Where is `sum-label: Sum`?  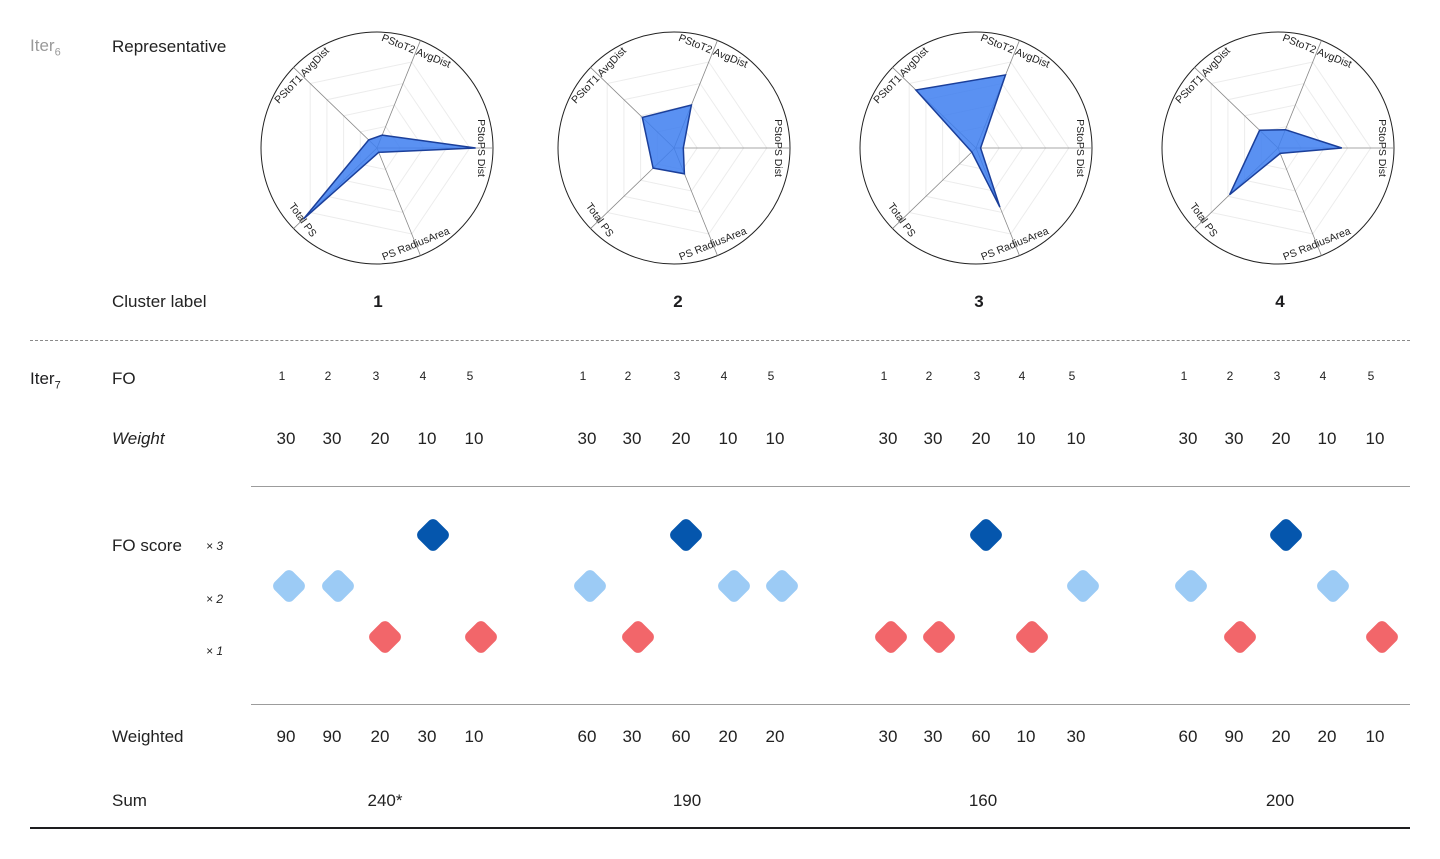
sum-label: Sum is located at coordinates (129, 800).